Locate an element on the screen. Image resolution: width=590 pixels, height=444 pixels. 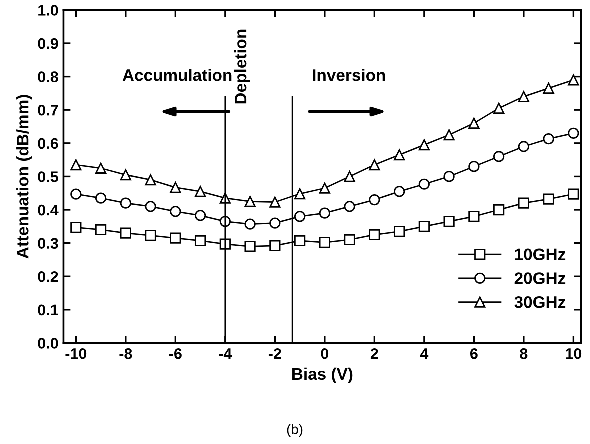
y-tick-label: 0.7 is located at coordinates (48, 110).